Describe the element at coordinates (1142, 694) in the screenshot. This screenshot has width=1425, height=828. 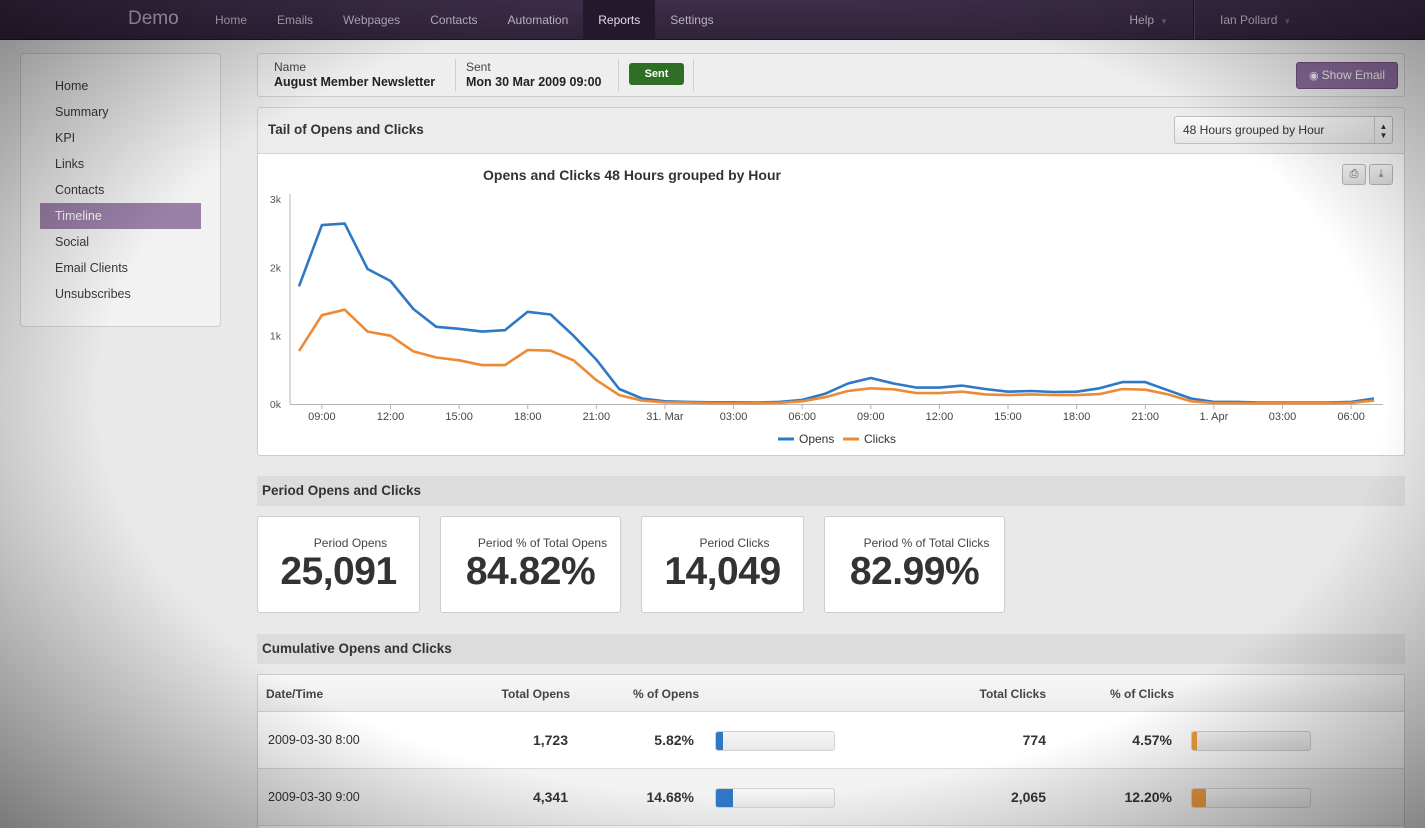
I see `col-pct-clicks: % of Clicks` at that location.